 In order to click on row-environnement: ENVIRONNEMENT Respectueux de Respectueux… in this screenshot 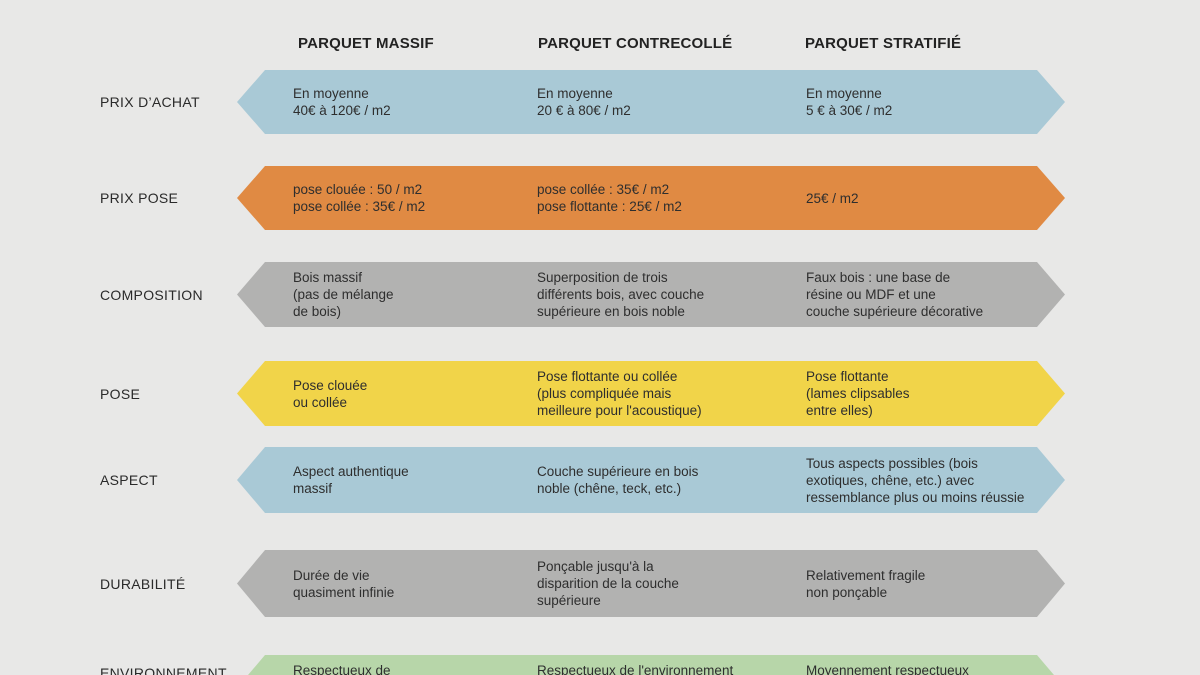, I will do `click(600, 665)`.